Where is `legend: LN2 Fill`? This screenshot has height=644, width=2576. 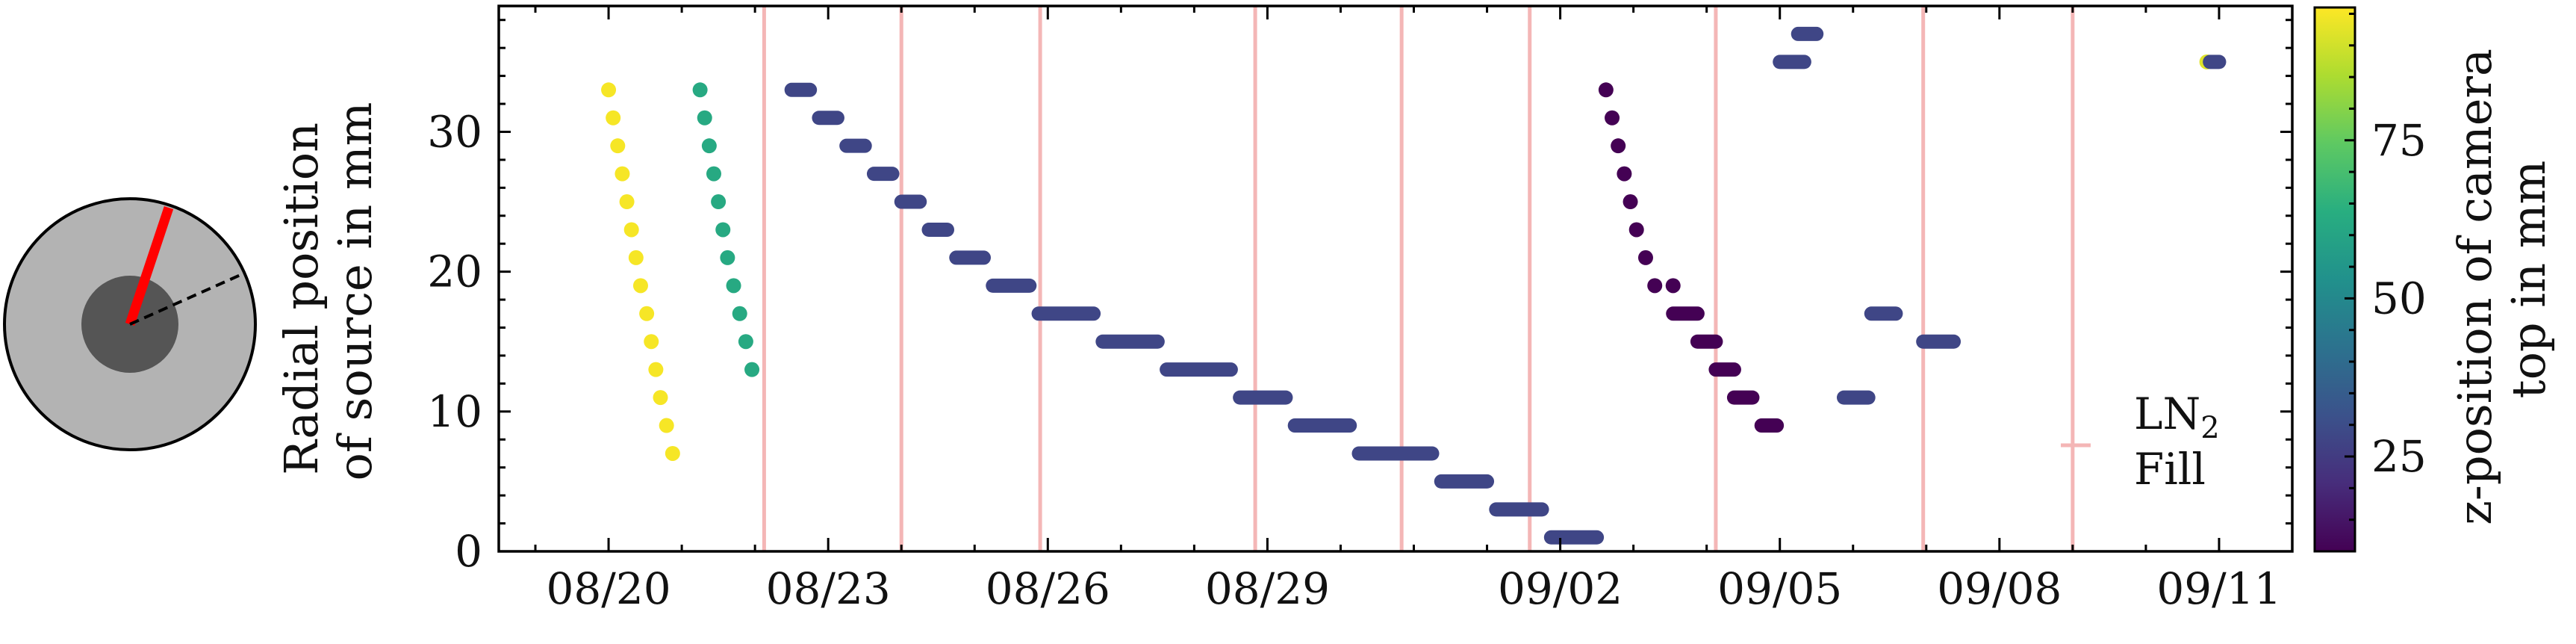 legend: LN2 Fill is located at coordinates (2140, 441).